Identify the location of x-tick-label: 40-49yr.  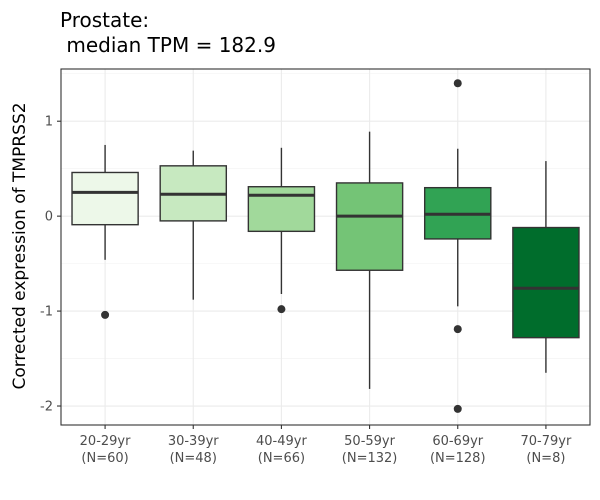
(281, 441).